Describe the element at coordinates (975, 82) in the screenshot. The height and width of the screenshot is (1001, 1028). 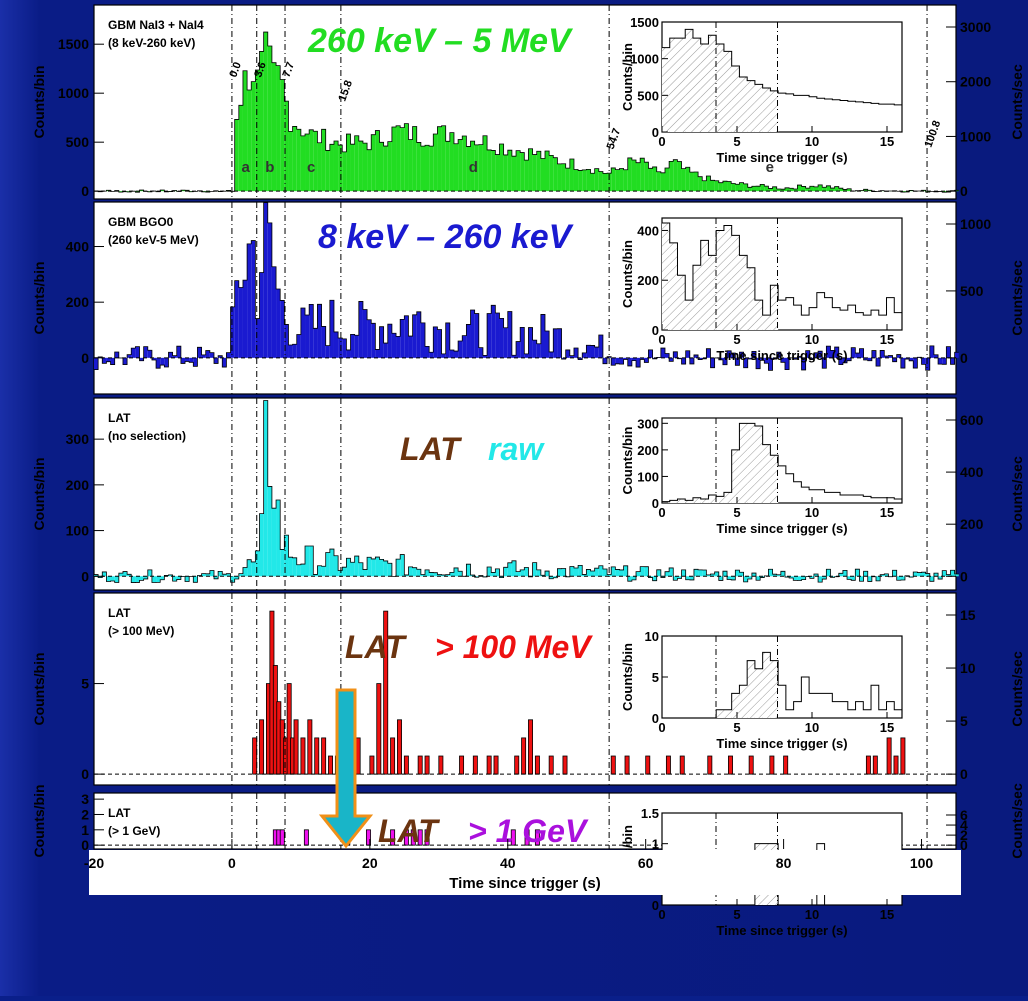
I see `right-tick-label: 2000` at that location.